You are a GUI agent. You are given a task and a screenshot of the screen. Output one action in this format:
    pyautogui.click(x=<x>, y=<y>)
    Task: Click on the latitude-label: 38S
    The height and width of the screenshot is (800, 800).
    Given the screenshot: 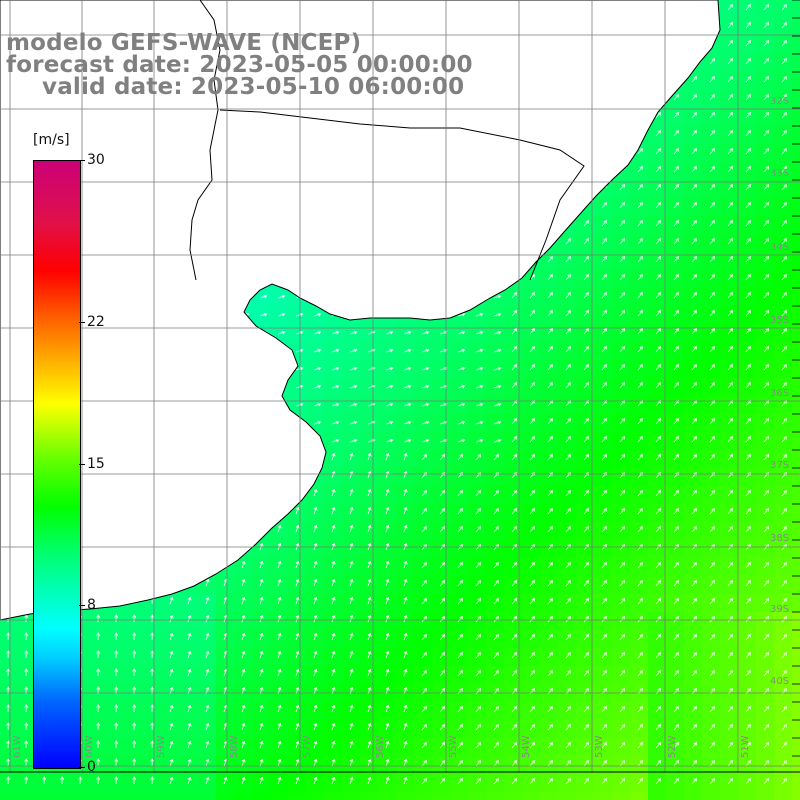 What is the action you would take?
    pyautogui.click(x=779, y=538)
    